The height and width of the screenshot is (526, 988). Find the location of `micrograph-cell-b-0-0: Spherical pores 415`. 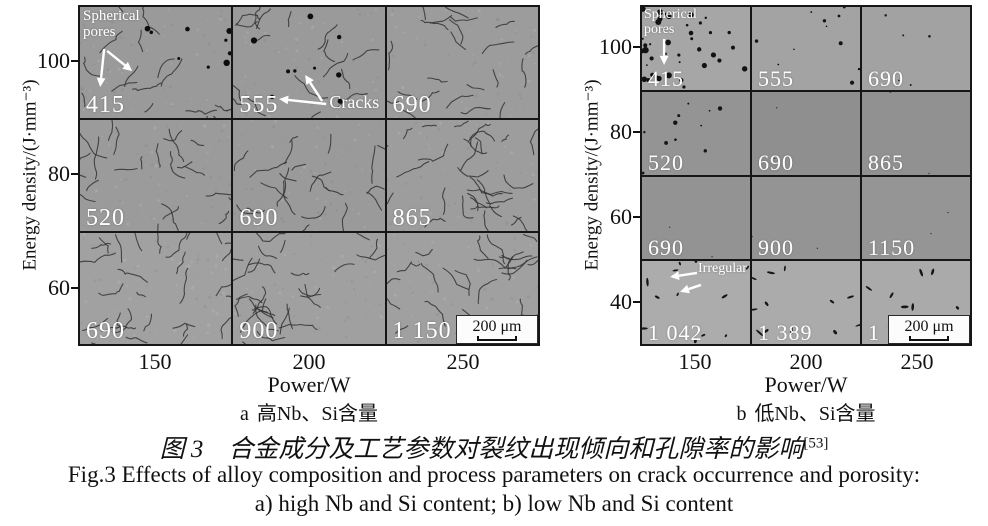

micrograph-cell-b-0-0: Spherical pores 415 is located at coordinates (696, 48).